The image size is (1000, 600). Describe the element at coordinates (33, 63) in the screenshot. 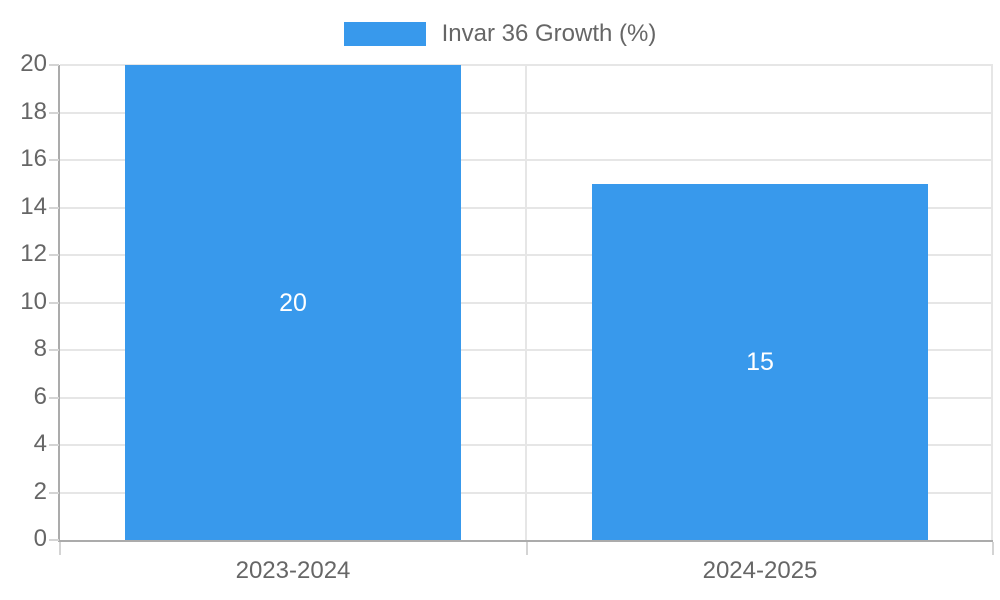

I see `y-tick-label: 20` at that location.